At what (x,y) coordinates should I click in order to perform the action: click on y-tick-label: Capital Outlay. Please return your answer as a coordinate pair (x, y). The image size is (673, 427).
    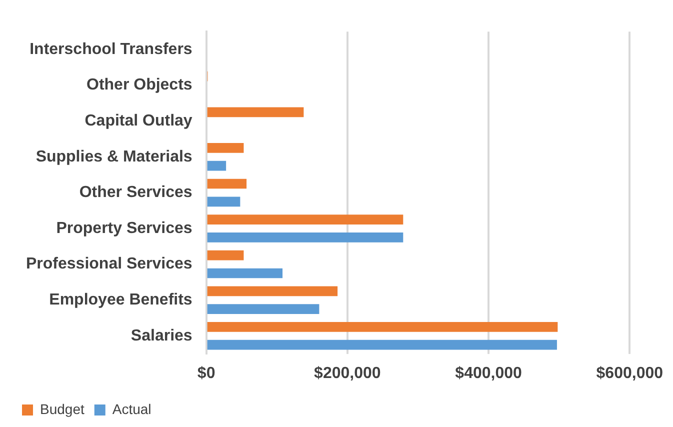
    Looking at the image, I should click on (138, 121).